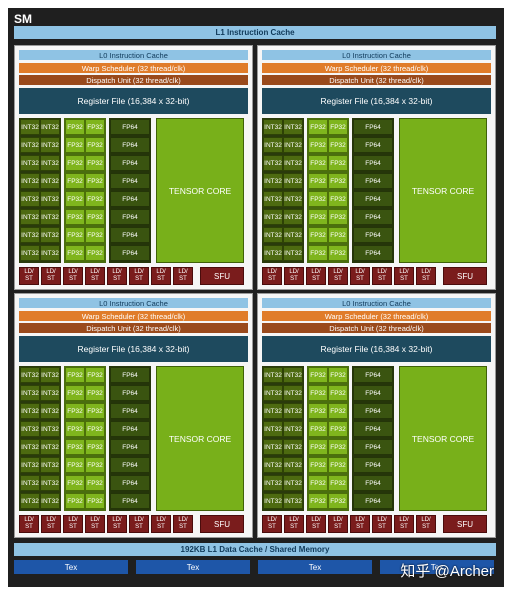 This screenshot has width=508, height=597. I want to click on l1-instruction-cache: L1 Instruction Cache, so click(255, 32).